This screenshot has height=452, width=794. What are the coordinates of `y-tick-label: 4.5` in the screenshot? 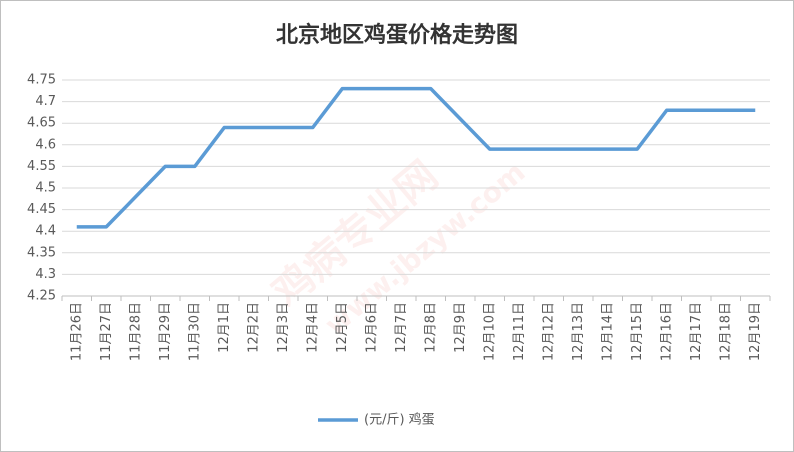 It's located at (45, 188).